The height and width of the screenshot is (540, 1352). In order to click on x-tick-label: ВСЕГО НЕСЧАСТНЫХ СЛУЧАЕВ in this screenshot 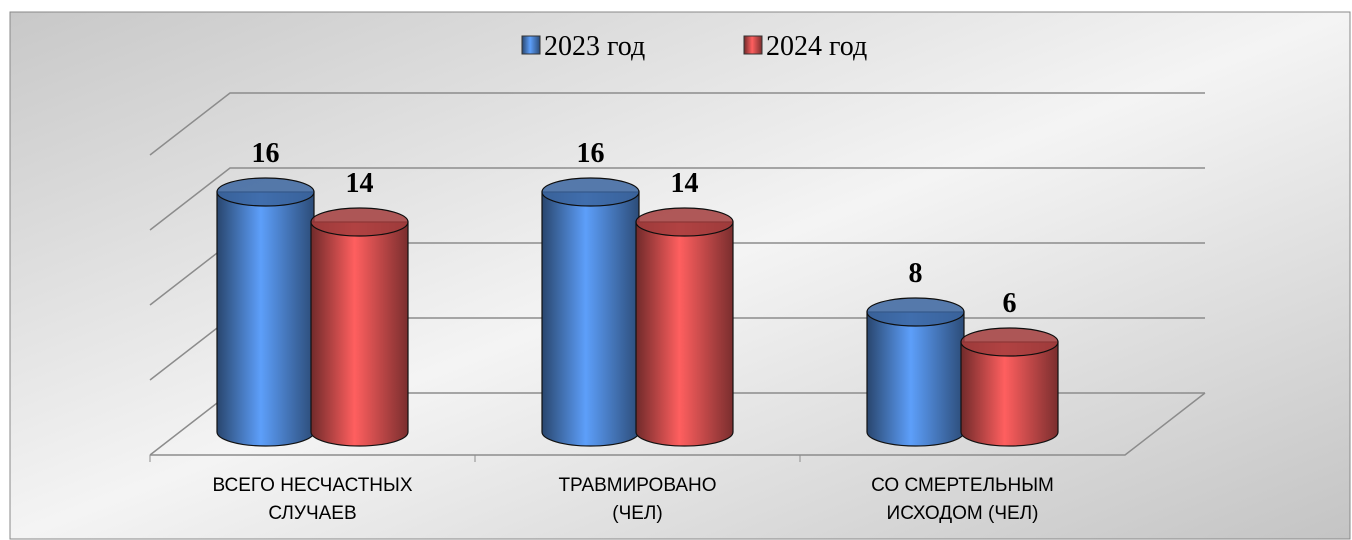, I will do `click(312, 499)`.